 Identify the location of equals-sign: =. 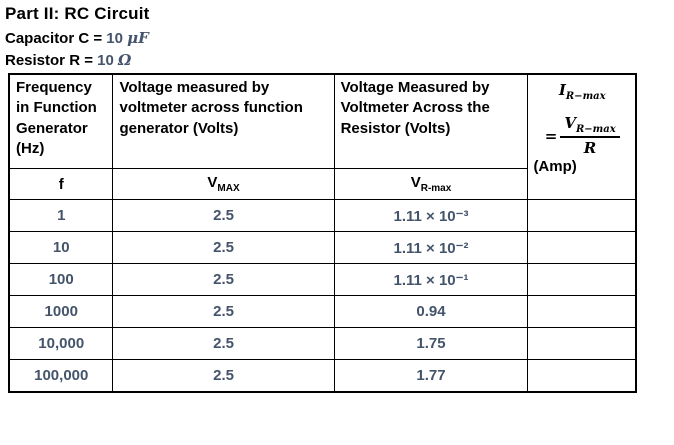
(551, 135).